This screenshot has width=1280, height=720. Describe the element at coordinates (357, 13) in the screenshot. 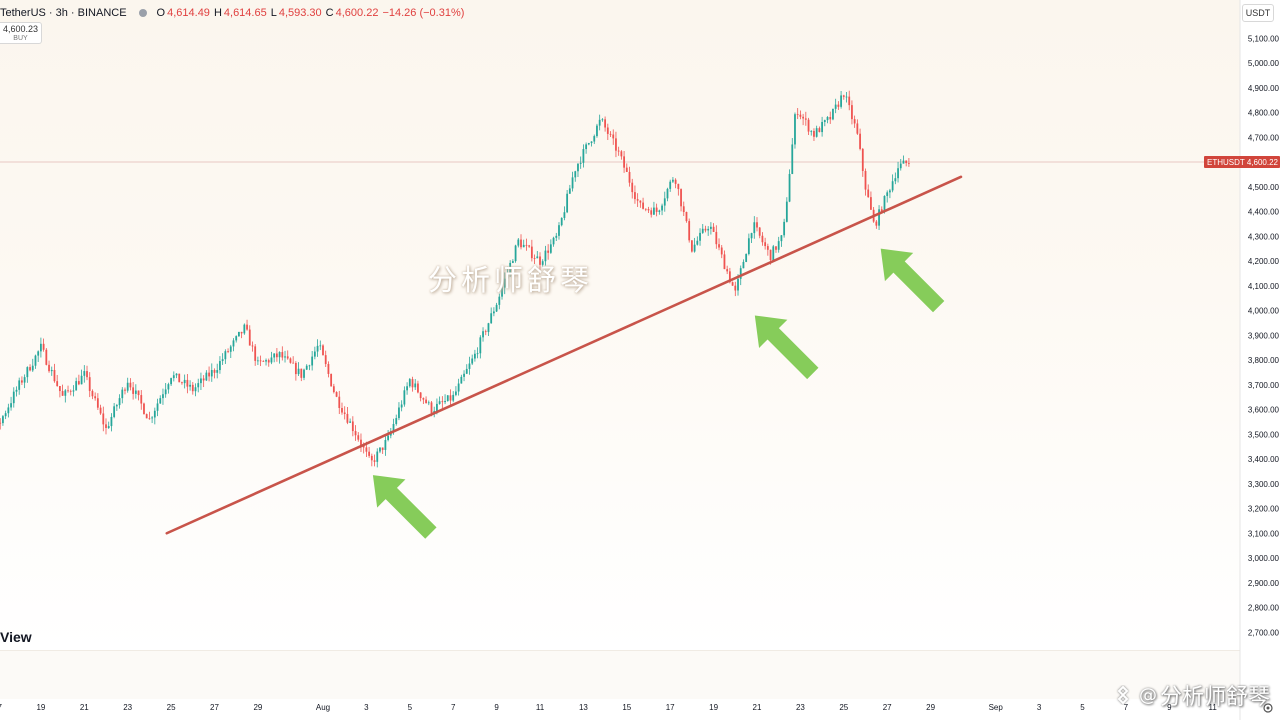

I see `close-value: 4,600.22` at that location.